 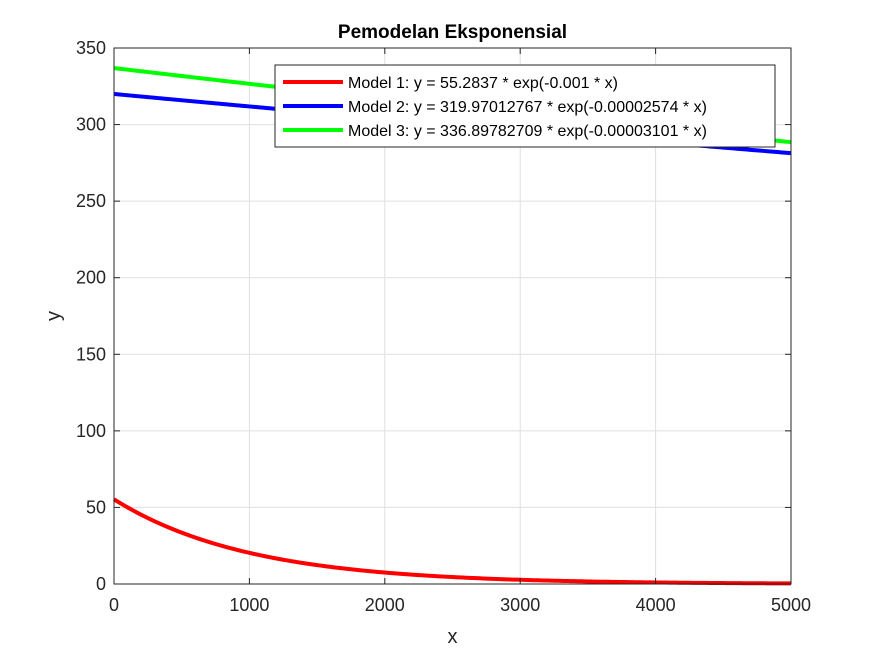 What do you see at coordinates (791, 605) in the screenshot?
I see `x-tick-label: 5000` at bounding box center [791, 605].